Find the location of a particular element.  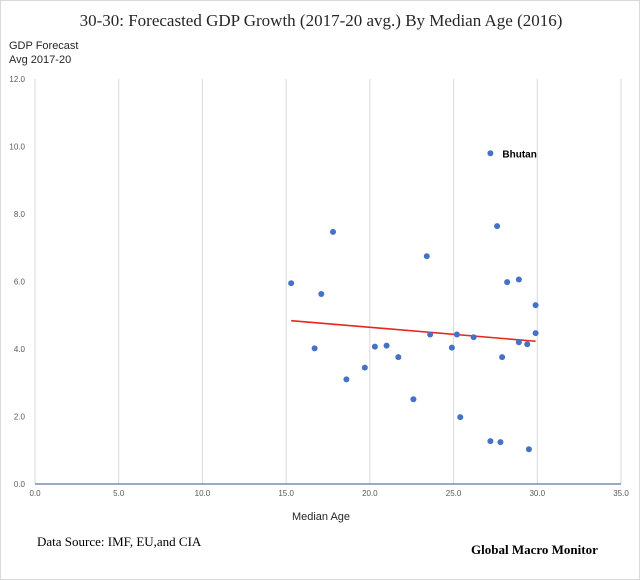

x-tick-label: 35.0 is located at coordinates (621, 493).